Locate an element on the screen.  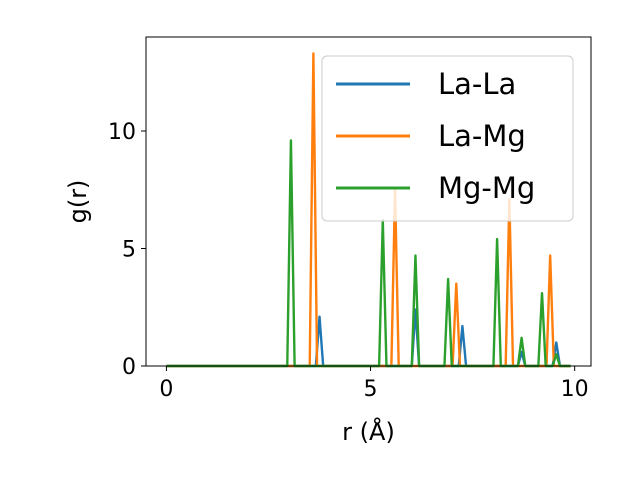
x-tick-label: 5 is located at coordinates (371, 389).